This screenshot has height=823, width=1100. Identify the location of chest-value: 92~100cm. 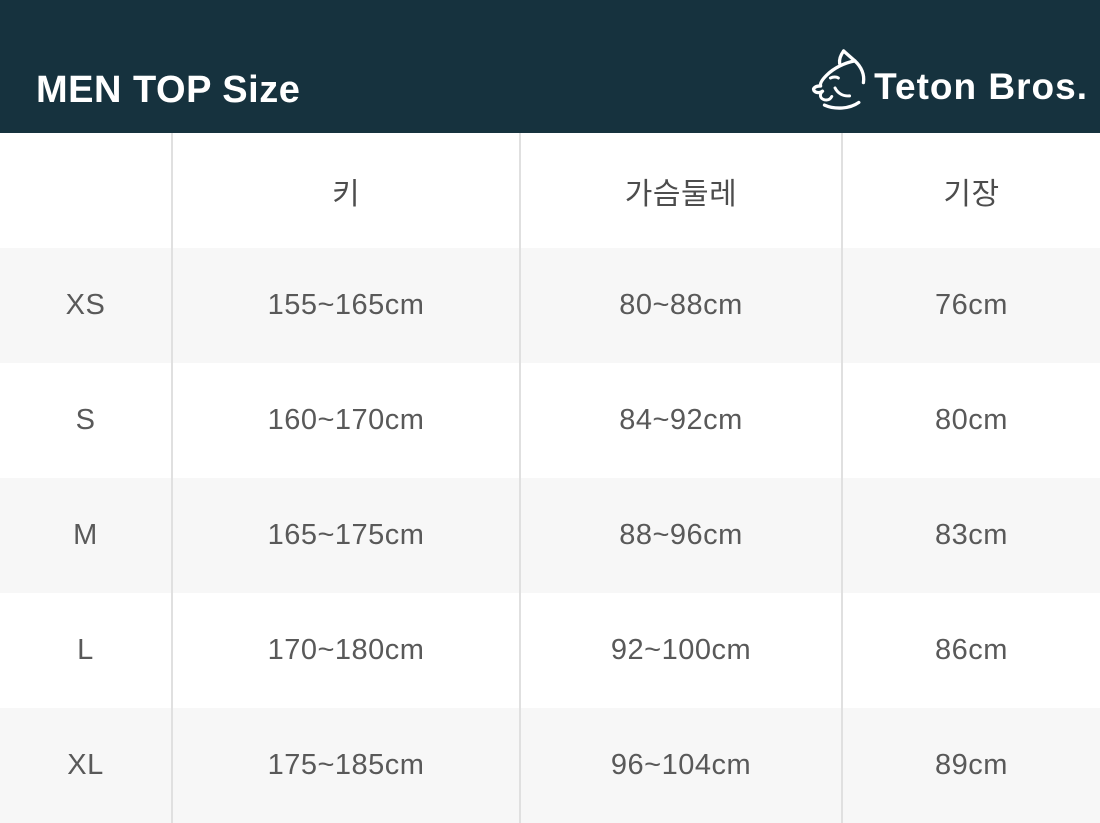
(680, 650).